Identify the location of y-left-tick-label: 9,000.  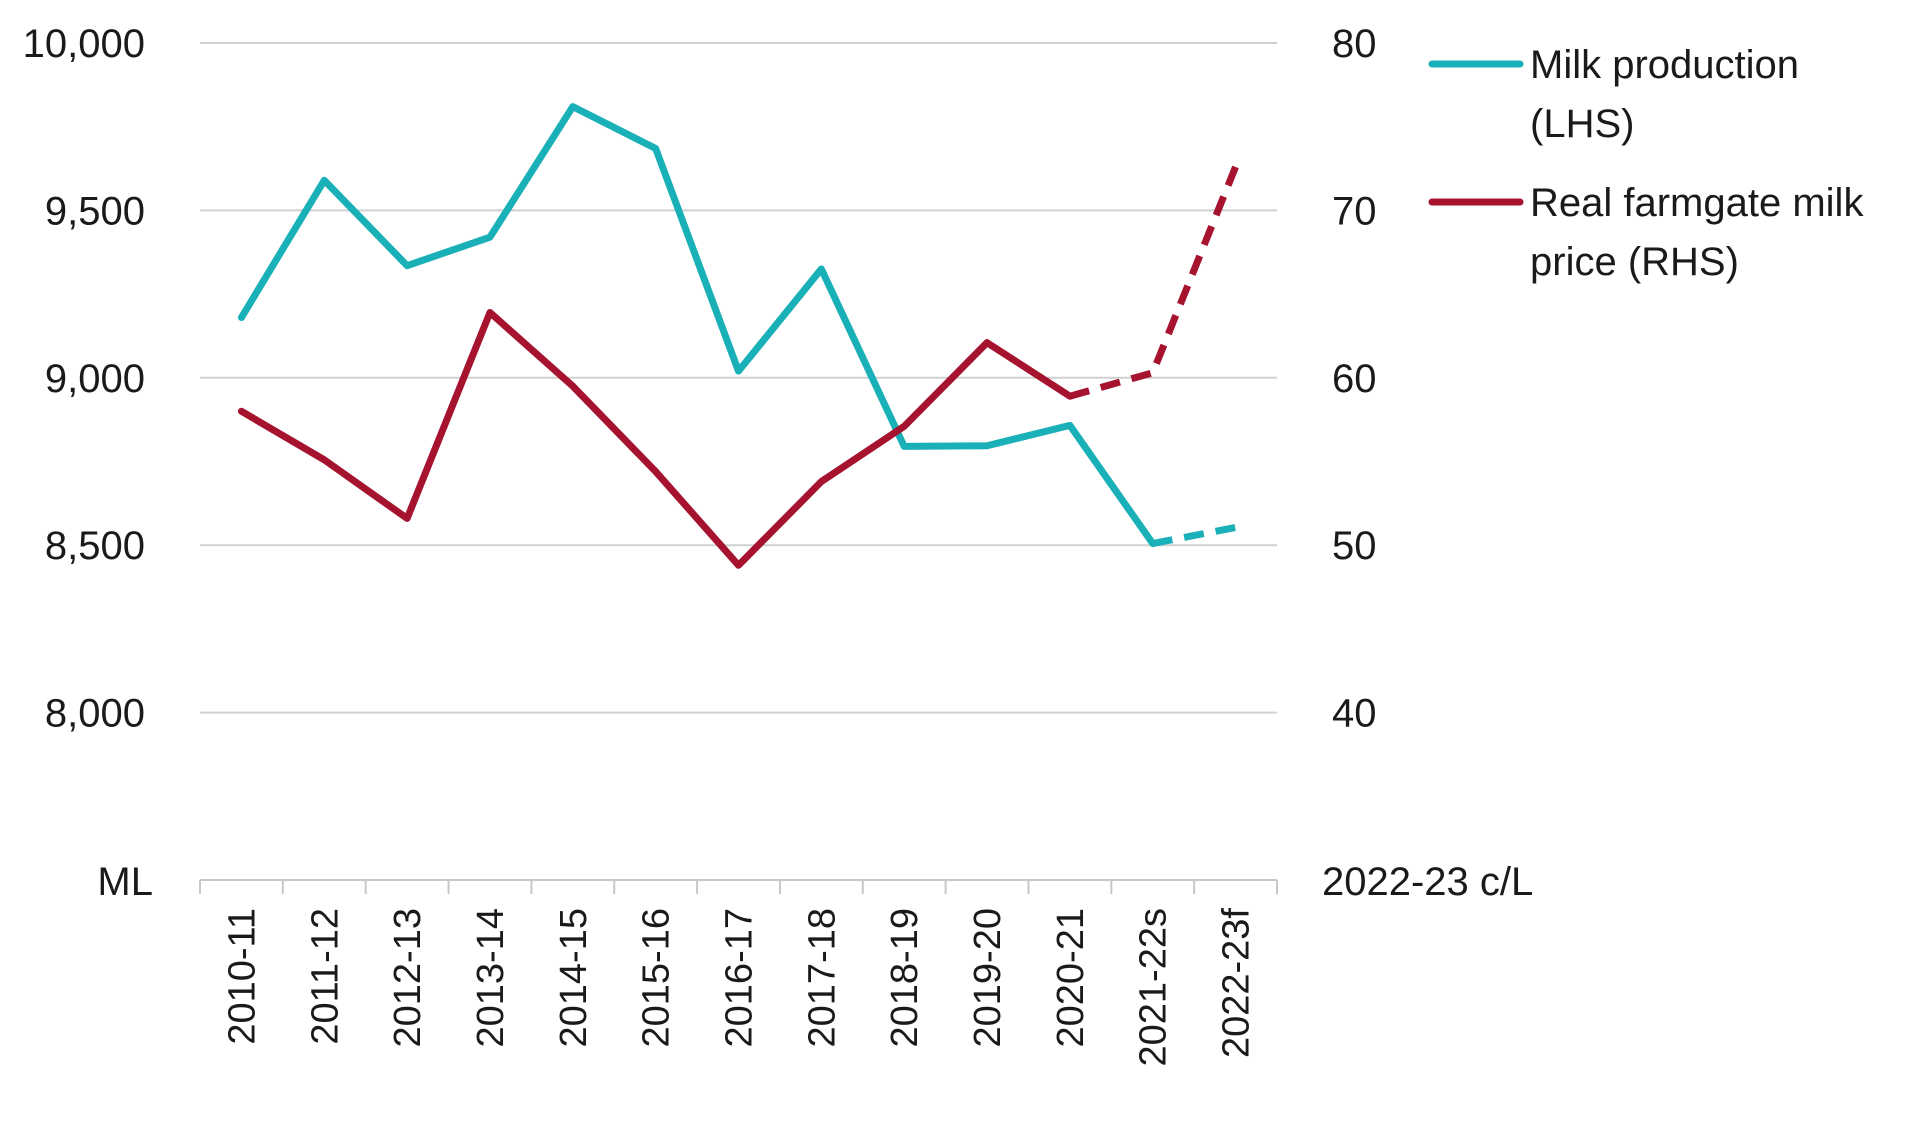
(95, 379).